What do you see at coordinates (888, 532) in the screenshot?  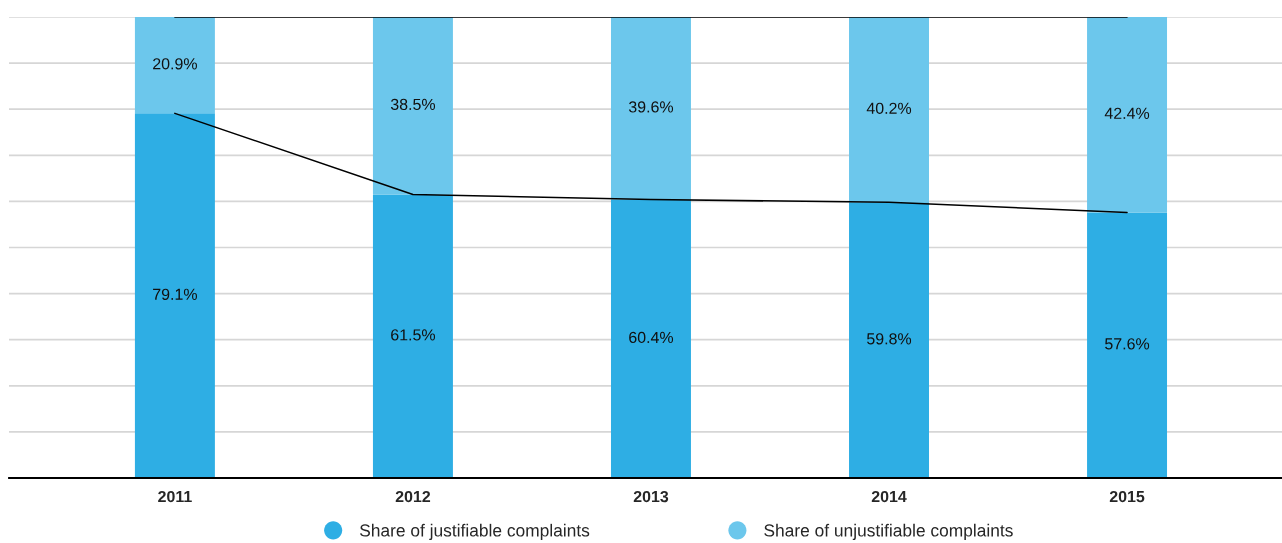 I see `legend-label: Share of unjustifiable complaints` at bounding box center [888, 532].